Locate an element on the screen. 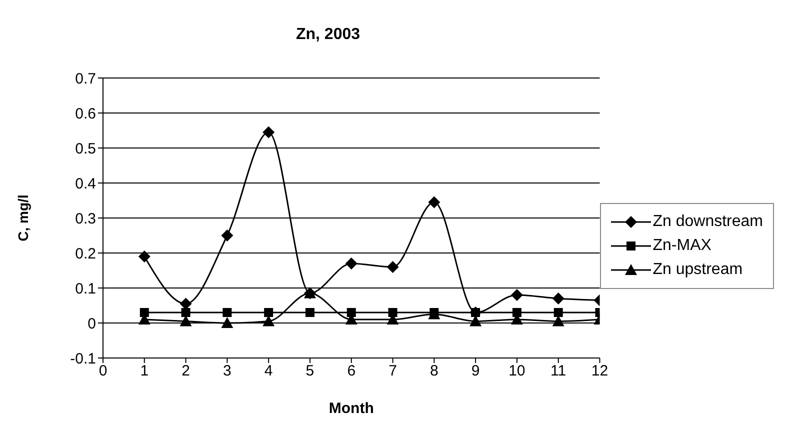  x-tick-label: 5 is located at coordinates (310, 371).